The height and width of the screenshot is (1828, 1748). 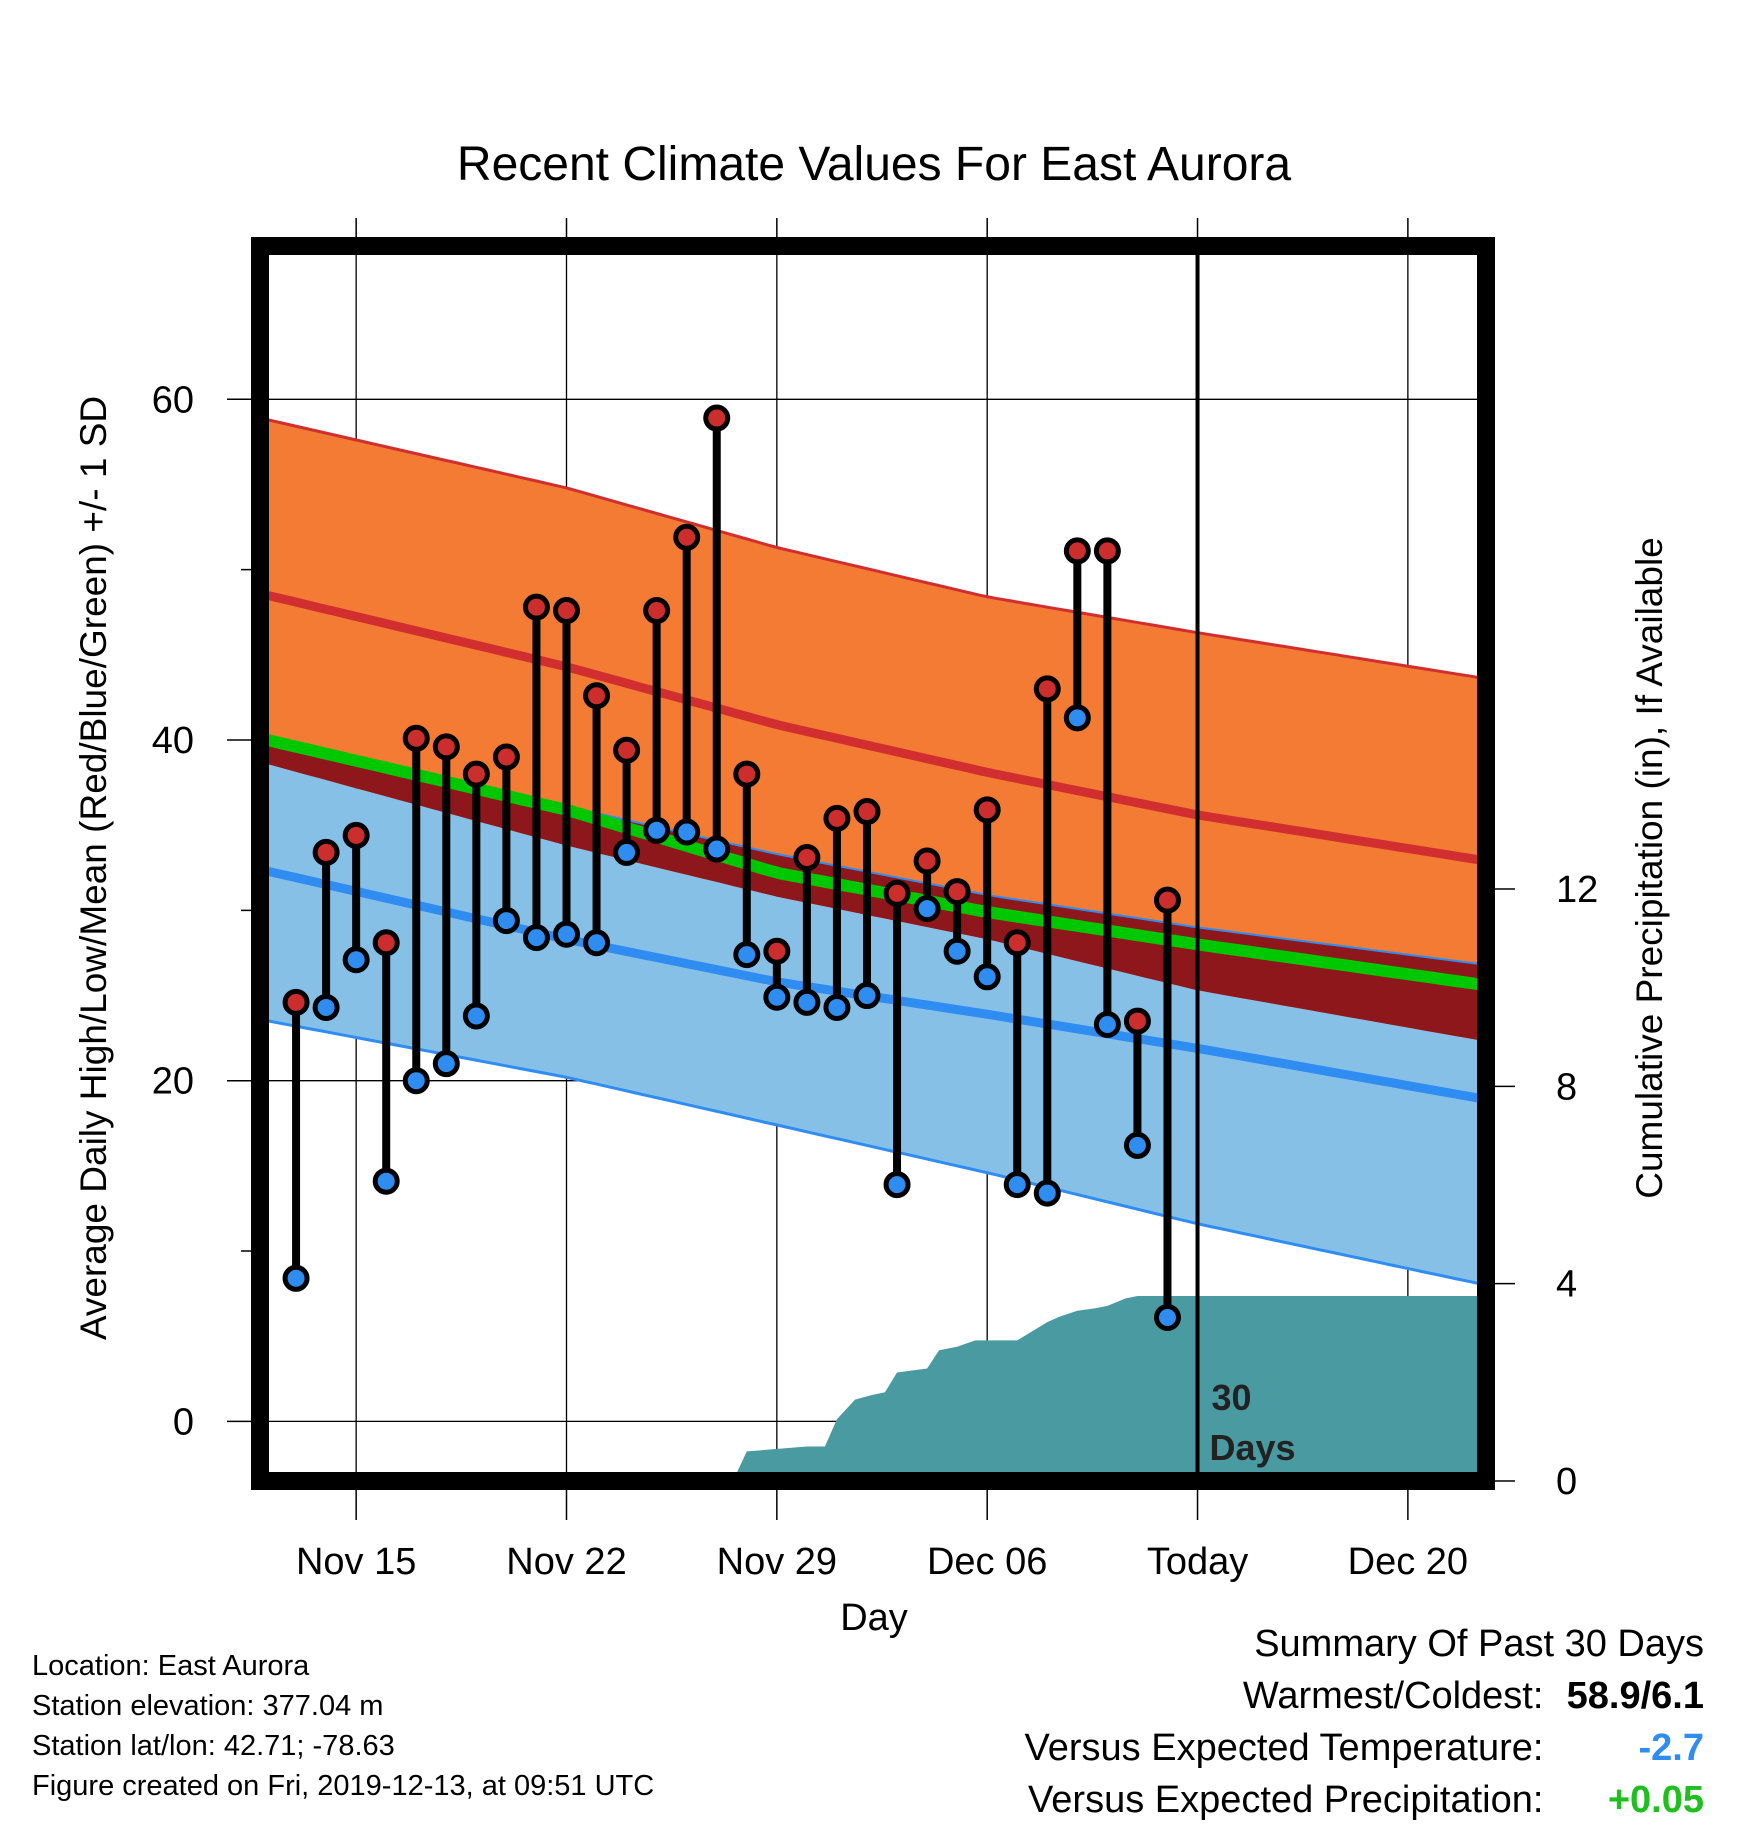 I want to click on precipitation-area, so click(x=873, y=1388).